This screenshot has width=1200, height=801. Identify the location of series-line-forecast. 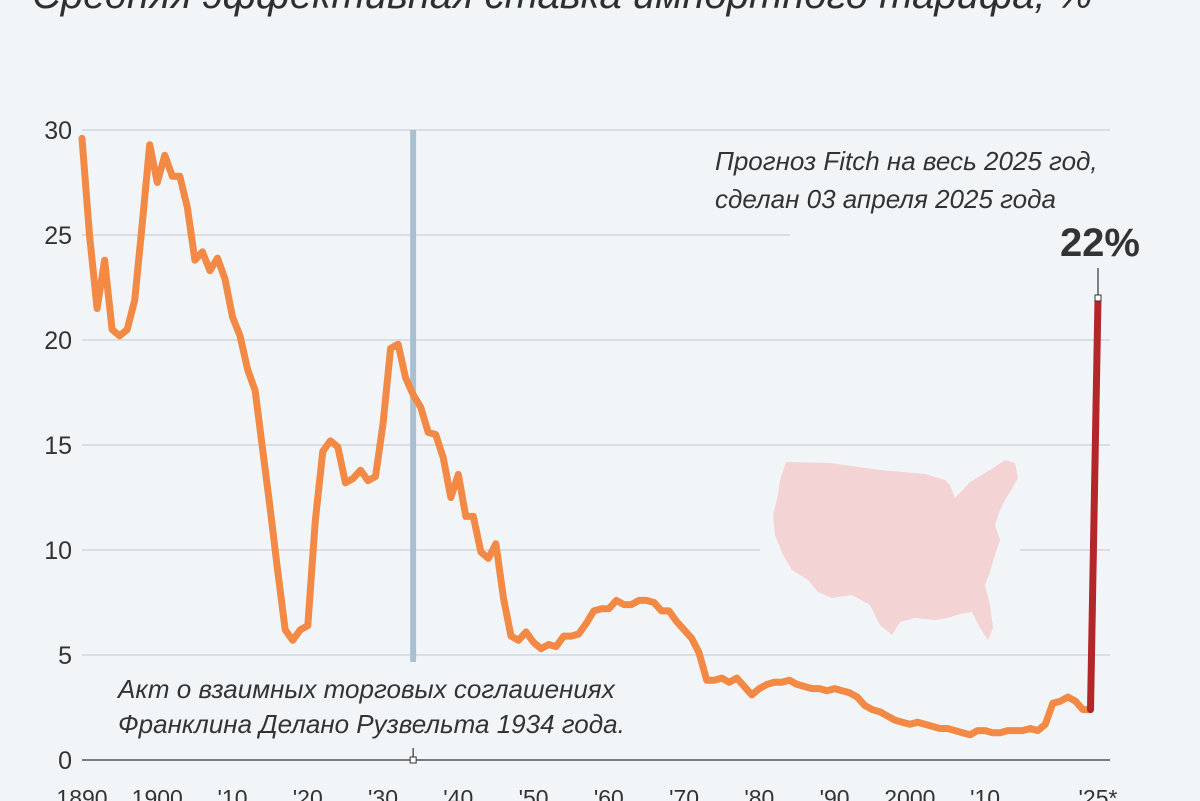
(1094, 504).